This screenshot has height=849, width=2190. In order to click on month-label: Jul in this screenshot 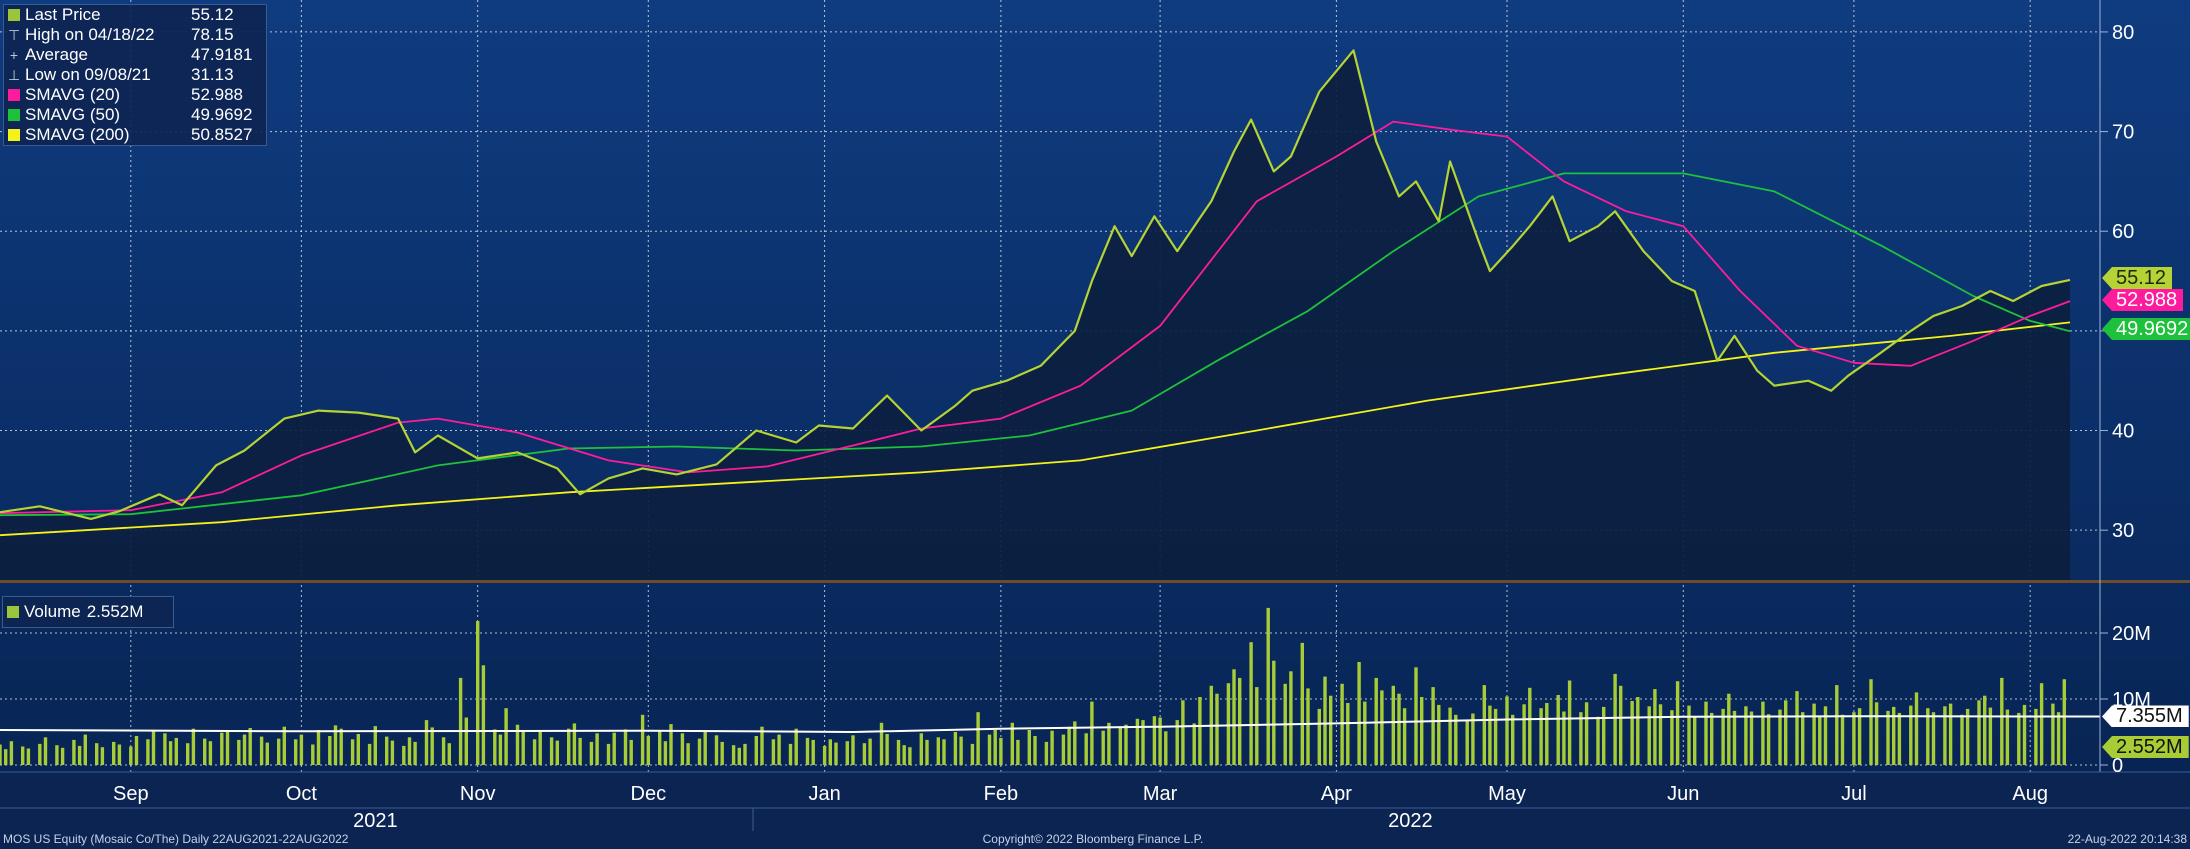, I will do `click(1854, 794)`.